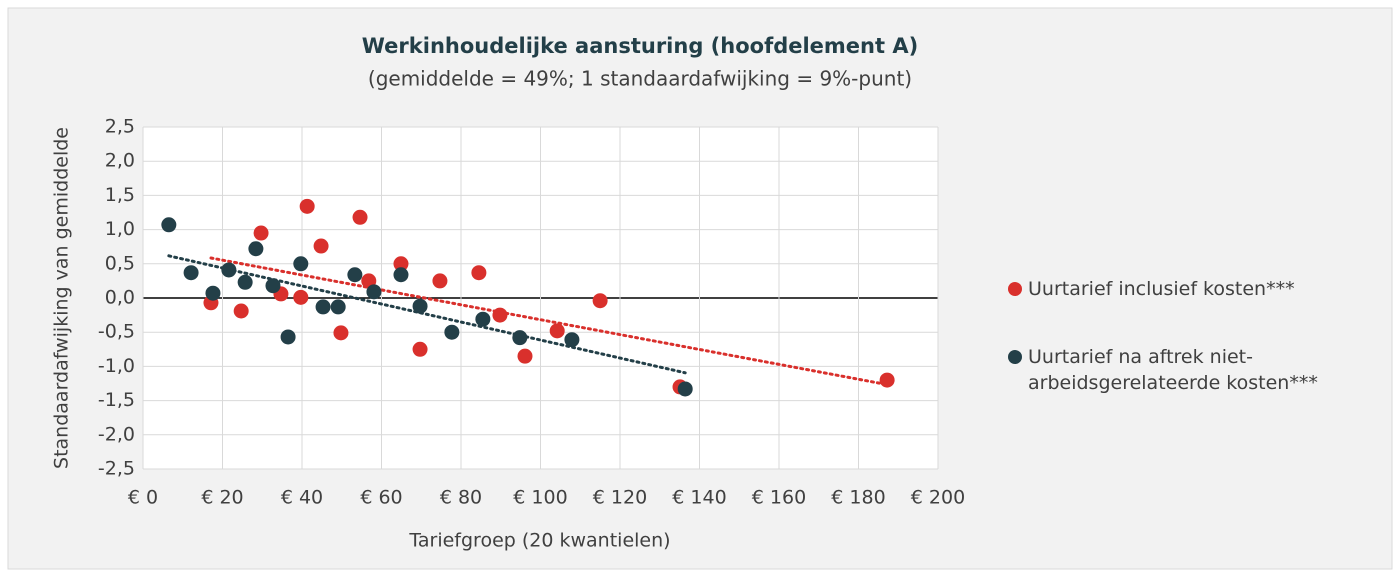 The image size is (1400, 577). What do you see at coordinates (116, 469) in the screenshot?
I see `y-tick-label: -2,5` at bounding box center [116, 469].